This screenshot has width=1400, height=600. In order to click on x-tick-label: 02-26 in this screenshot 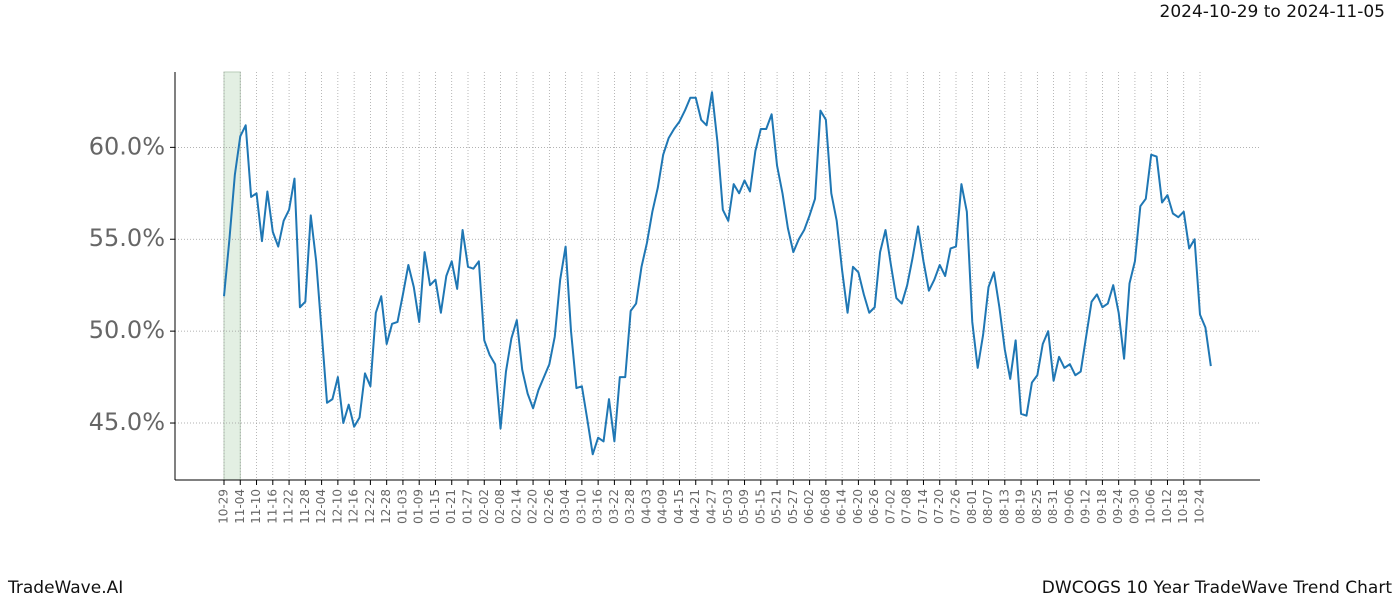, I will do `click(549, 506)`.